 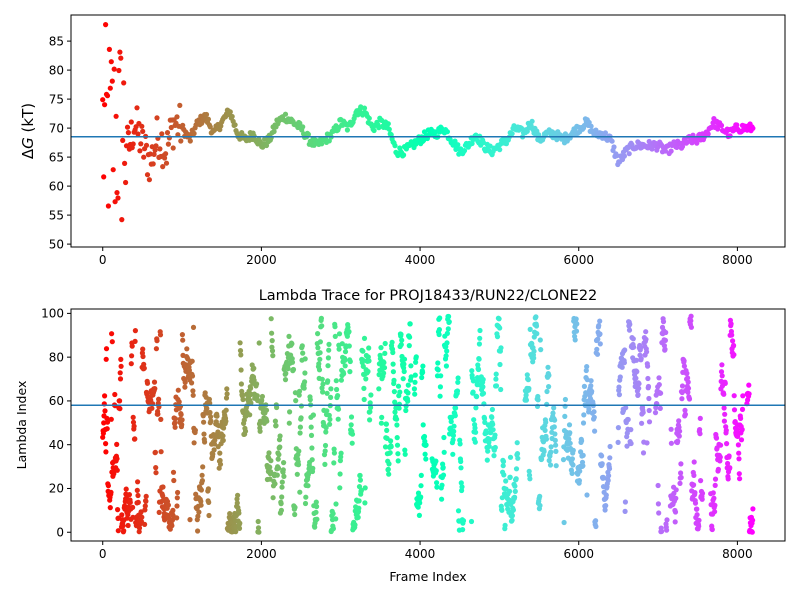 What do you see at coordinates (56, 423) in the screenshot?
I see `lambda-y-ticks: 0 20 40 60 80 100` at bounding box center [56, 423].